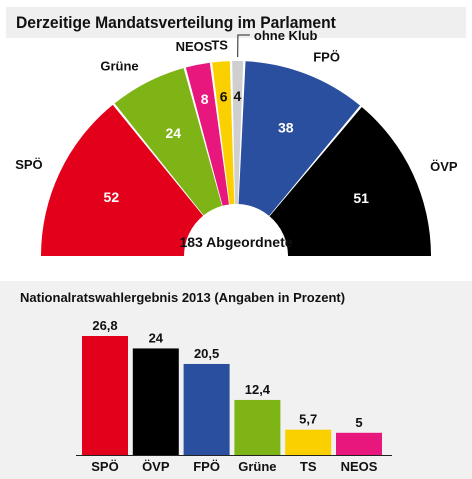  What do you see at coordinates (224, 96) in the screenshot?
I see `slice-value-ts: 6` at bounding box center [224, 96].